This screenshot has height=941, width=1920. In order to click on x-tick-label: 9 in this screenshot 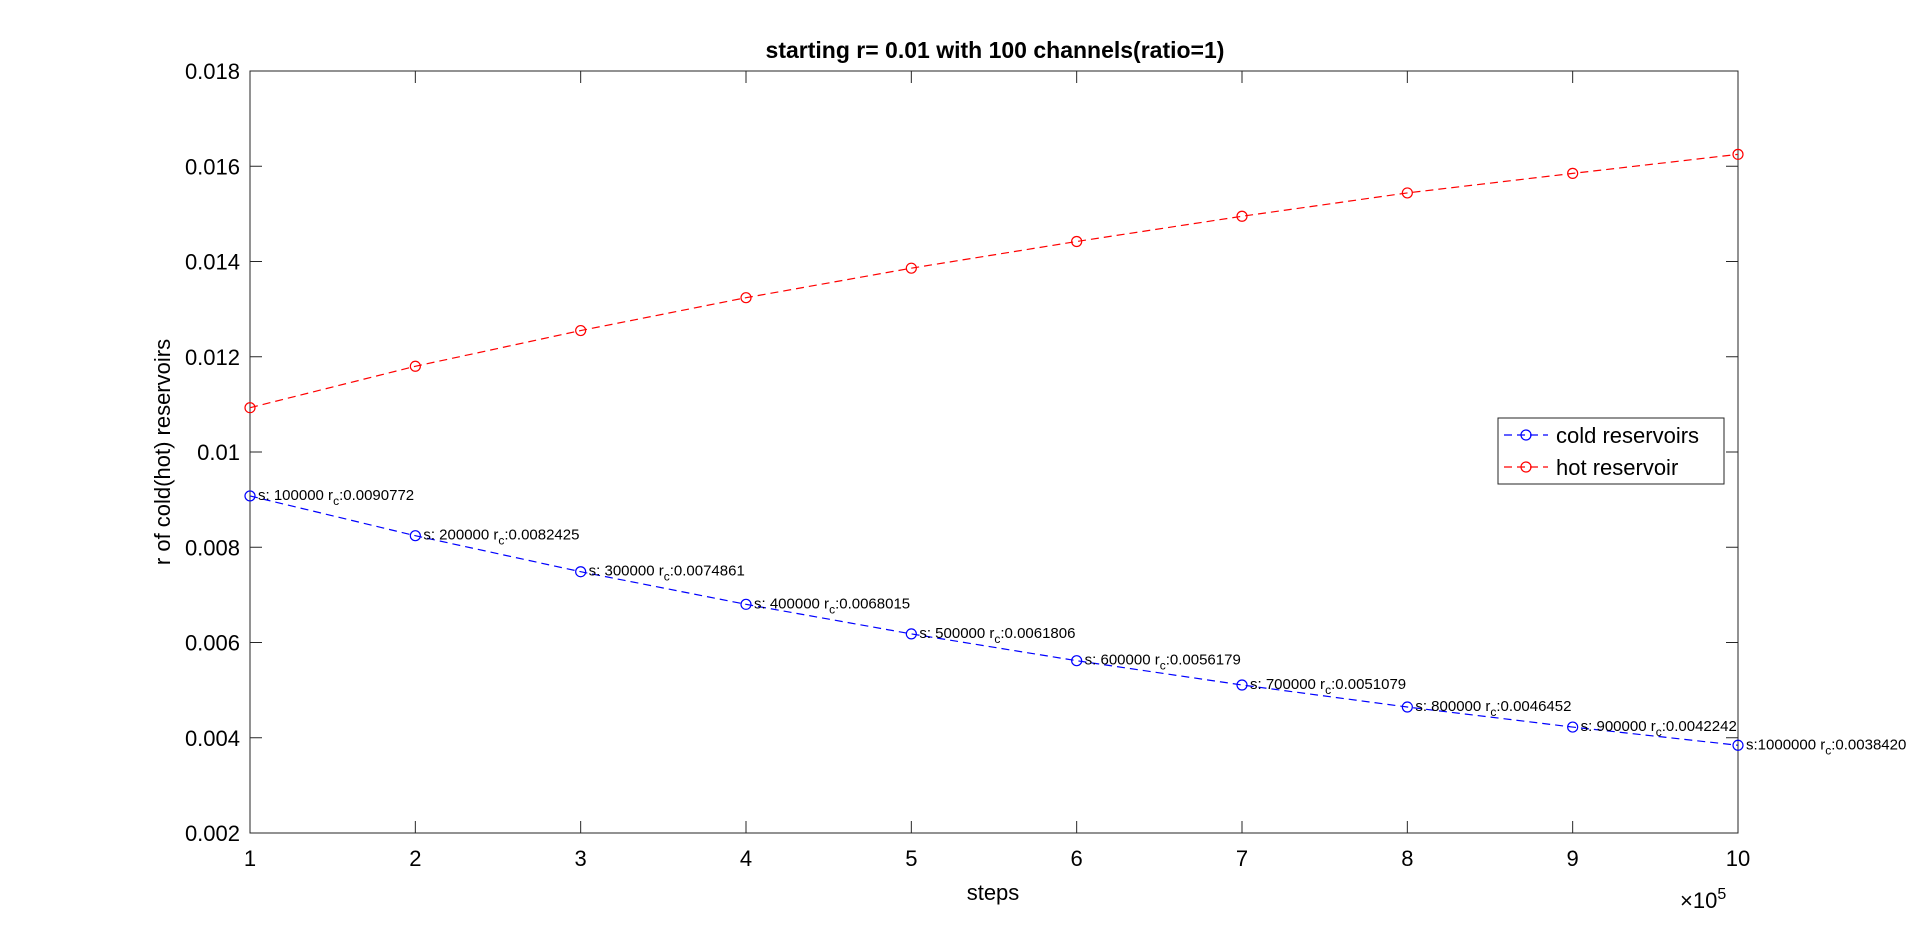, I will do `click(1573, 858)`.